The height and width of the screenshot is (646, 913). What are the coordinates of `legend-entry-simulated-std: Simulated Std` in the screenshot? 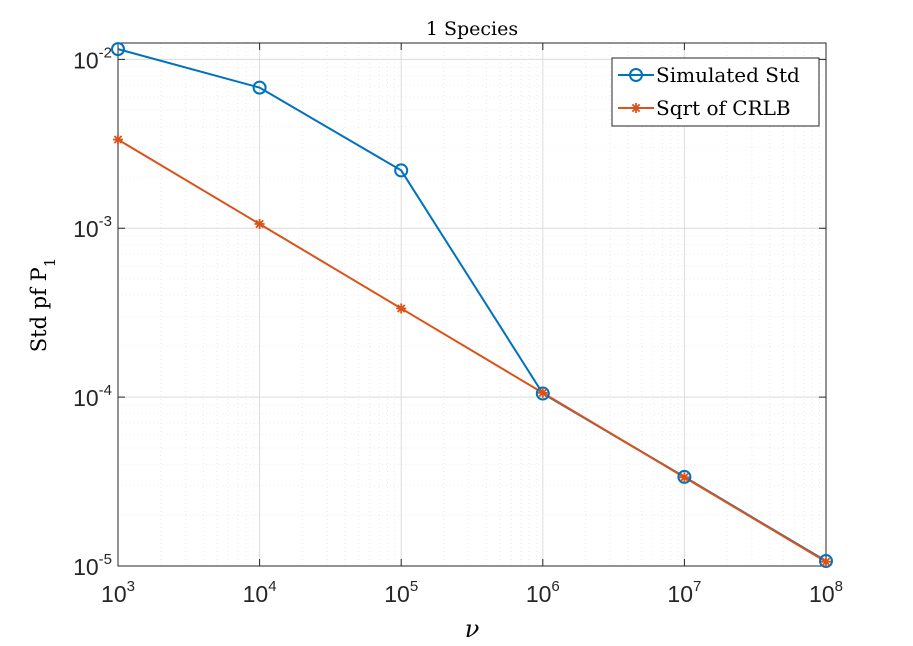 It's located at (709, 75).